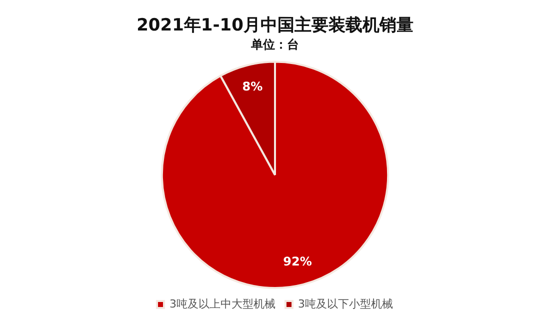 This screenshot has height=332, width=550. I want to click on data-label: 8%, so click(252, 86).